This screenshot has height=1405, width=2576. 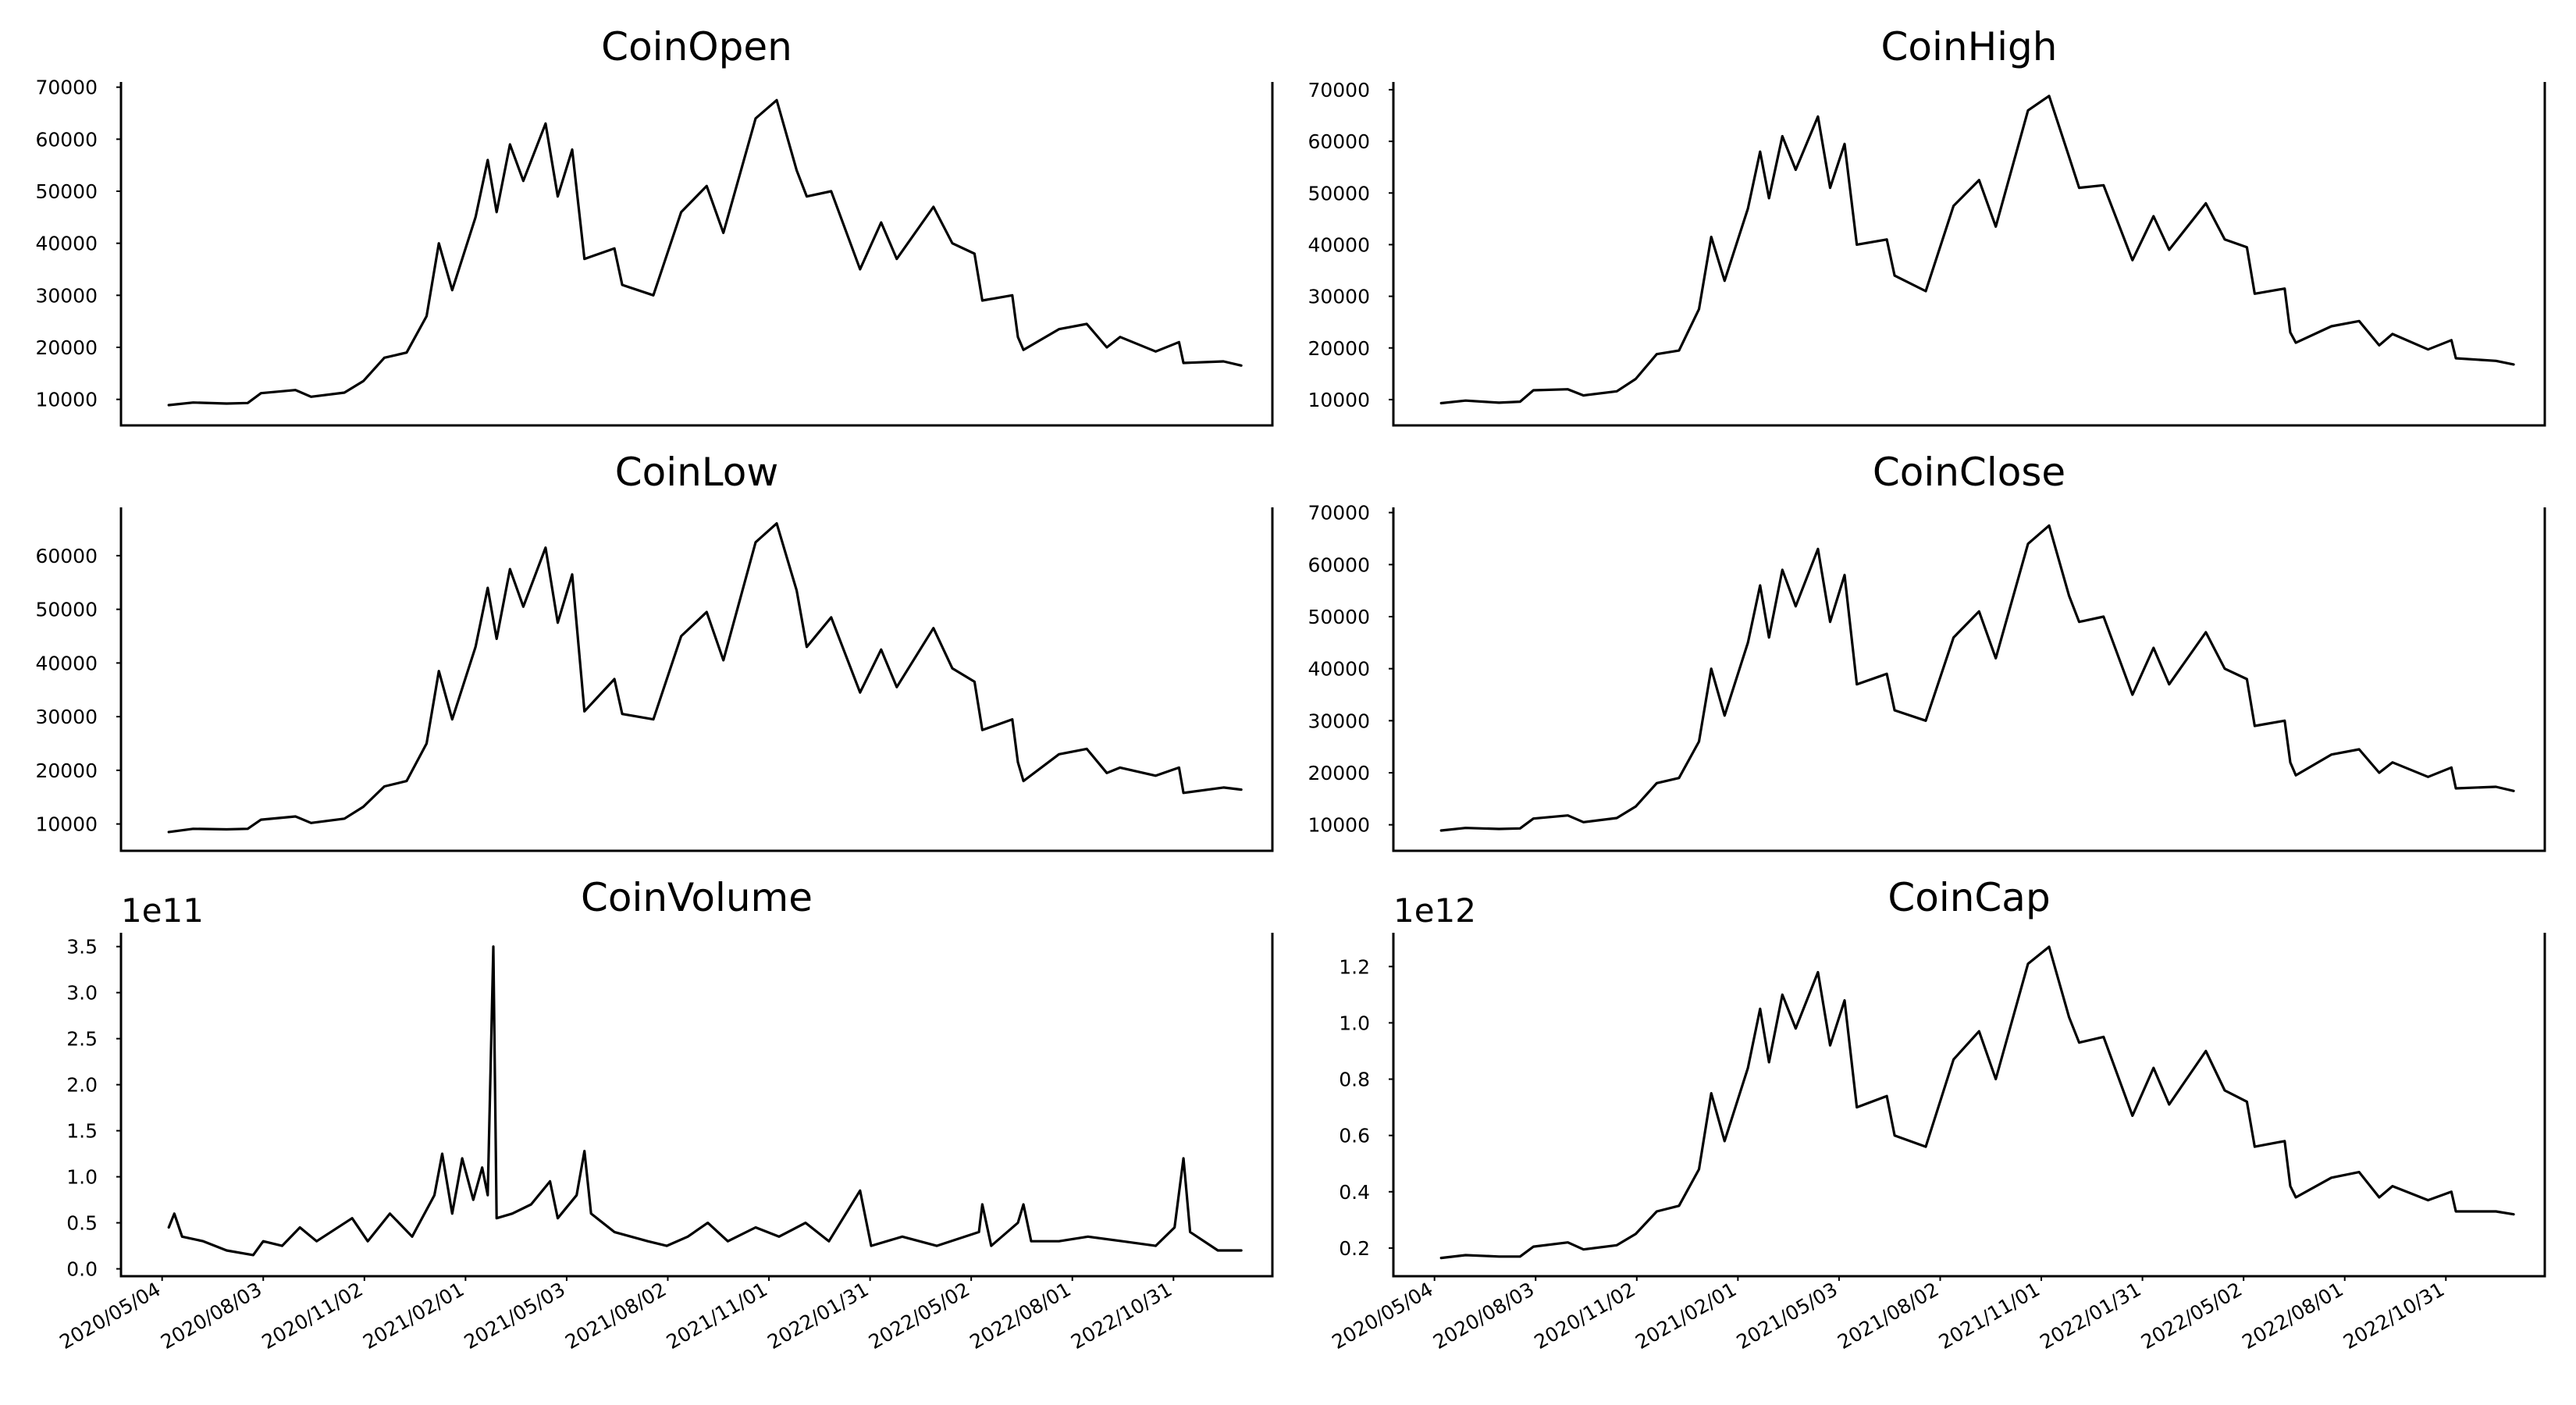 I want to click on coinclose-y-tick-label: 40000, so click(x=1339, y=670).